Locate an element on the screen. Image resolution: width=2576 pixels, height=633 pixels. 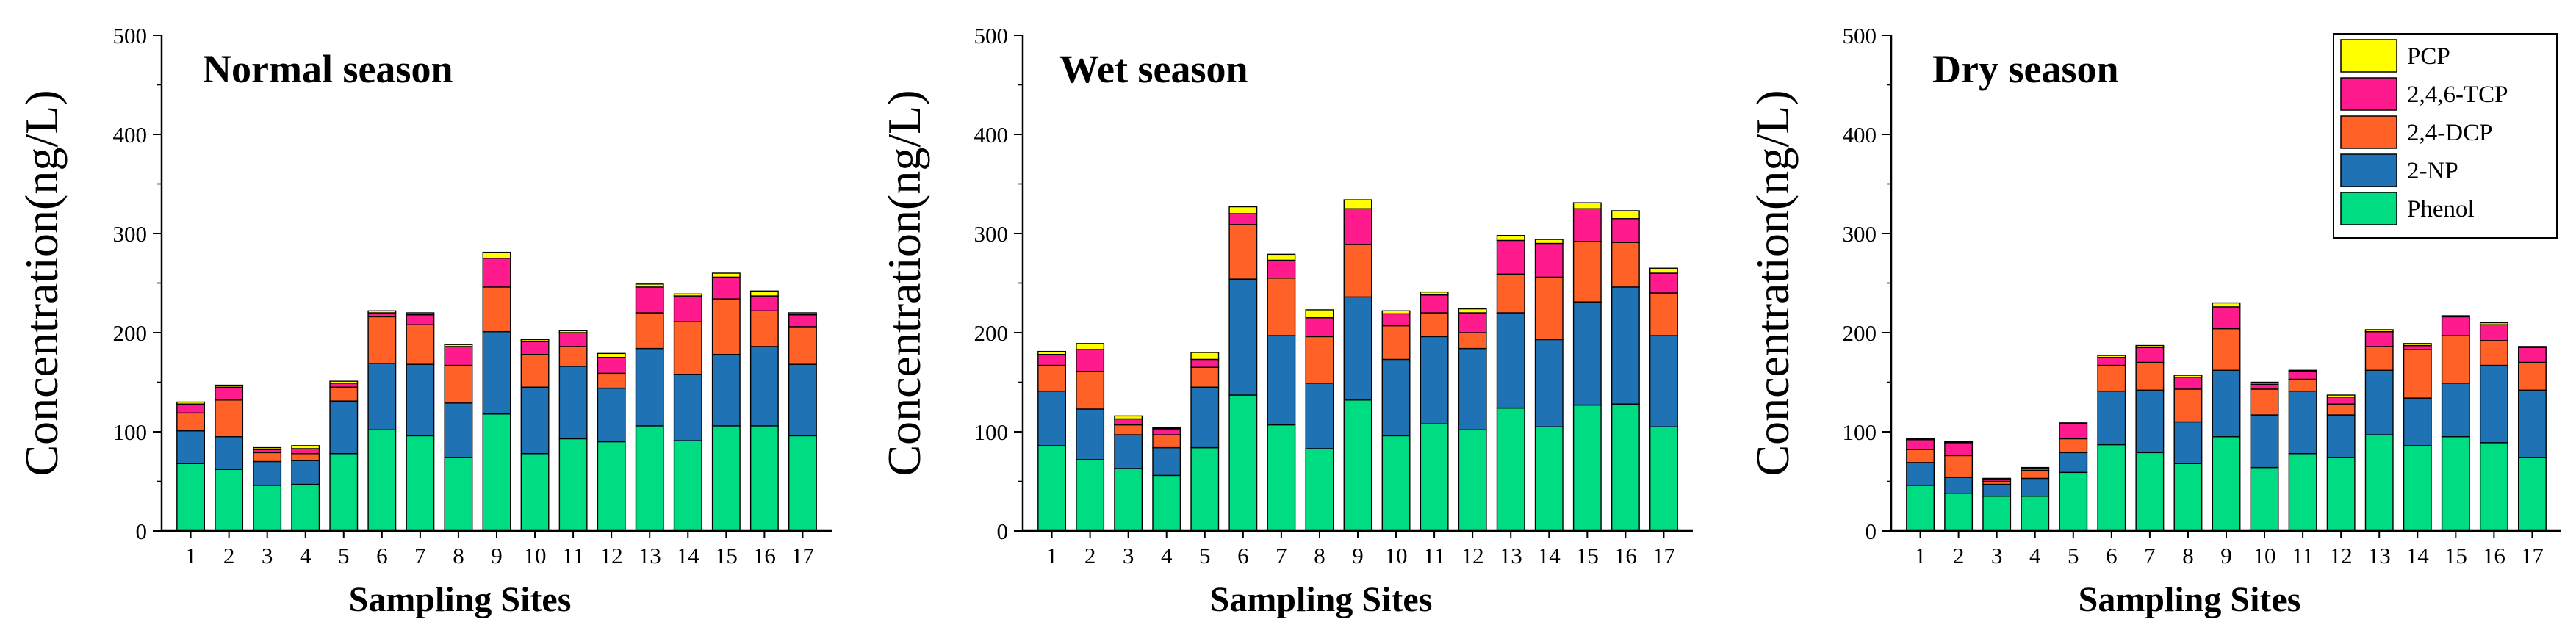
panel-title: Normal season is located at coordinates (328, 69).